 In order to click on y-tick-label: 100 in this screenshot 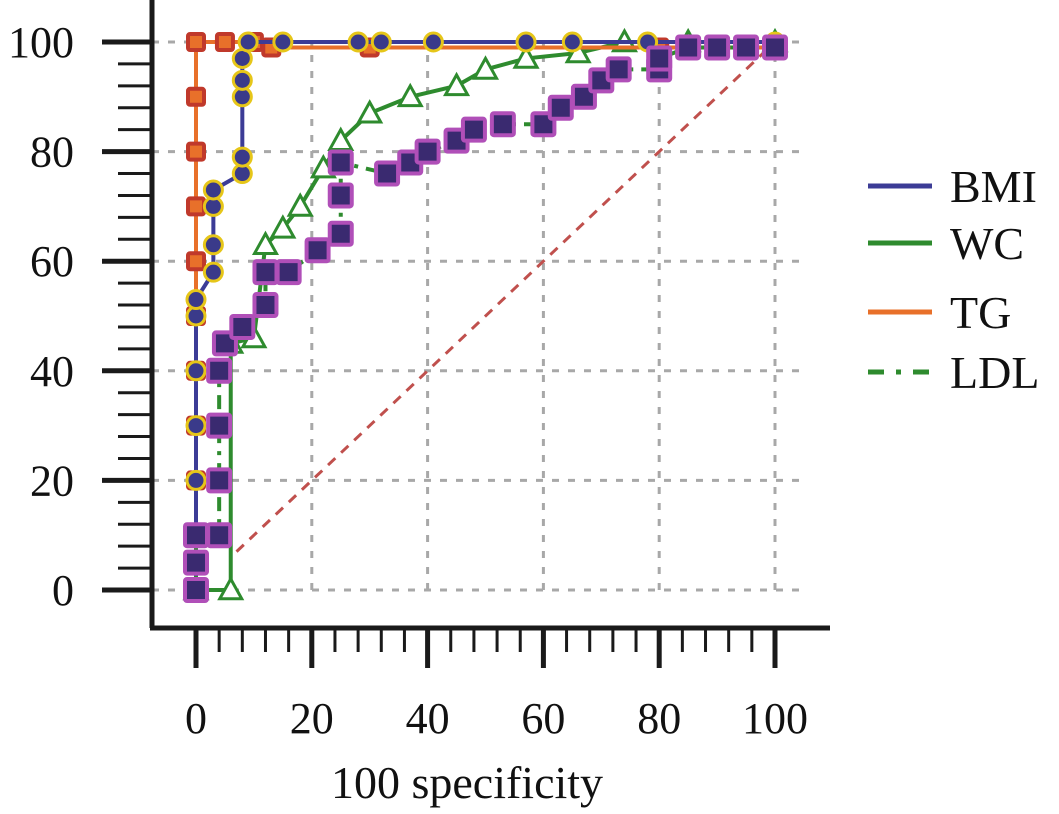, I will do `click(41, 42)`.